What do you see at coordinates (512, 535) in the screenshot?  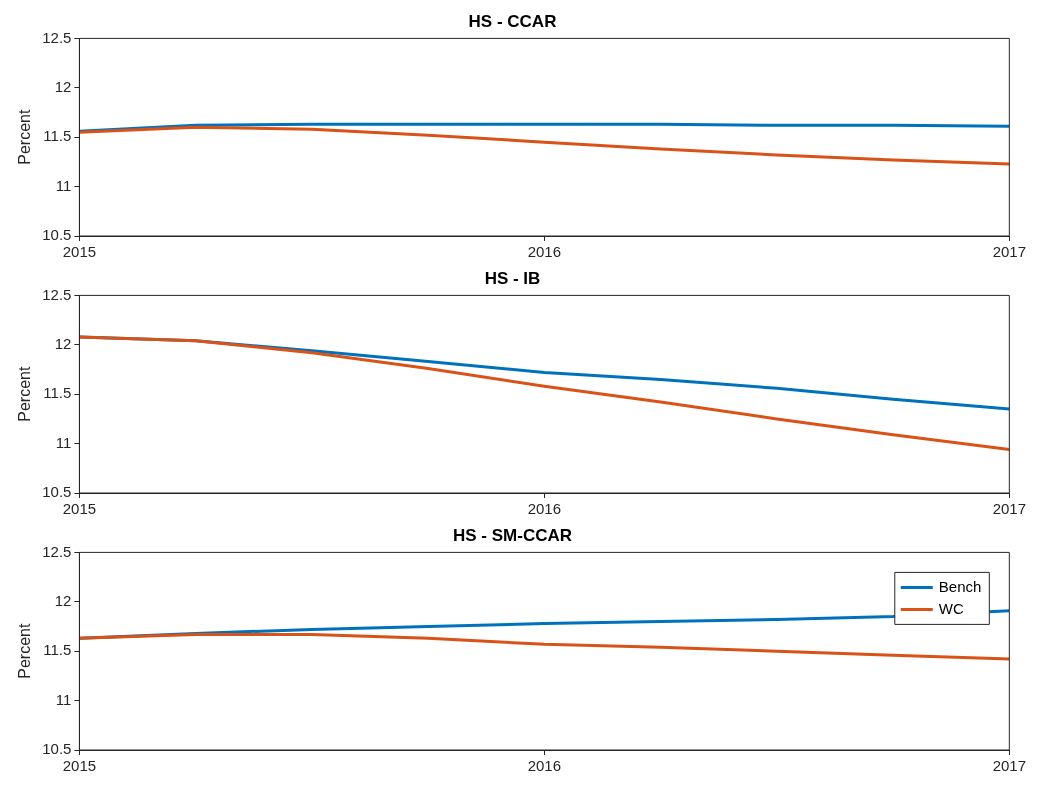 I see `chart-title: HS - SM-CCAR` at bounding box center [512, 535].